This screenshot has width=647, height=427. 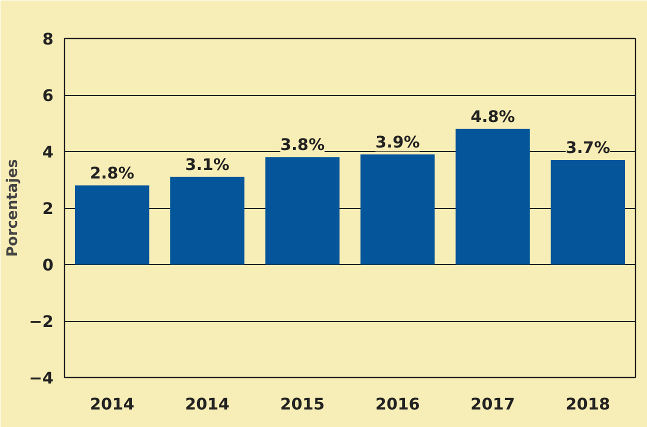 I want to click on x-tick-label: 2018, so click(x=588, y=404).